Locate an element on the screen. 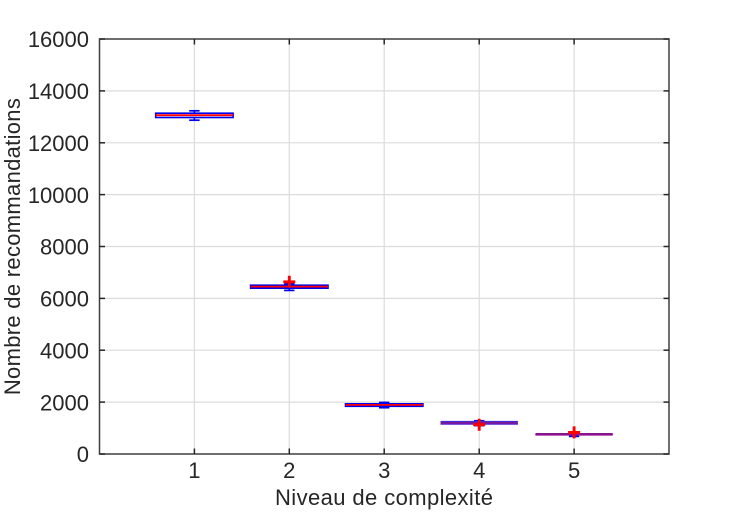 The width and height of the screenshot is (740, 519). svg-text: 14000 is located at coordinates (58, 91).